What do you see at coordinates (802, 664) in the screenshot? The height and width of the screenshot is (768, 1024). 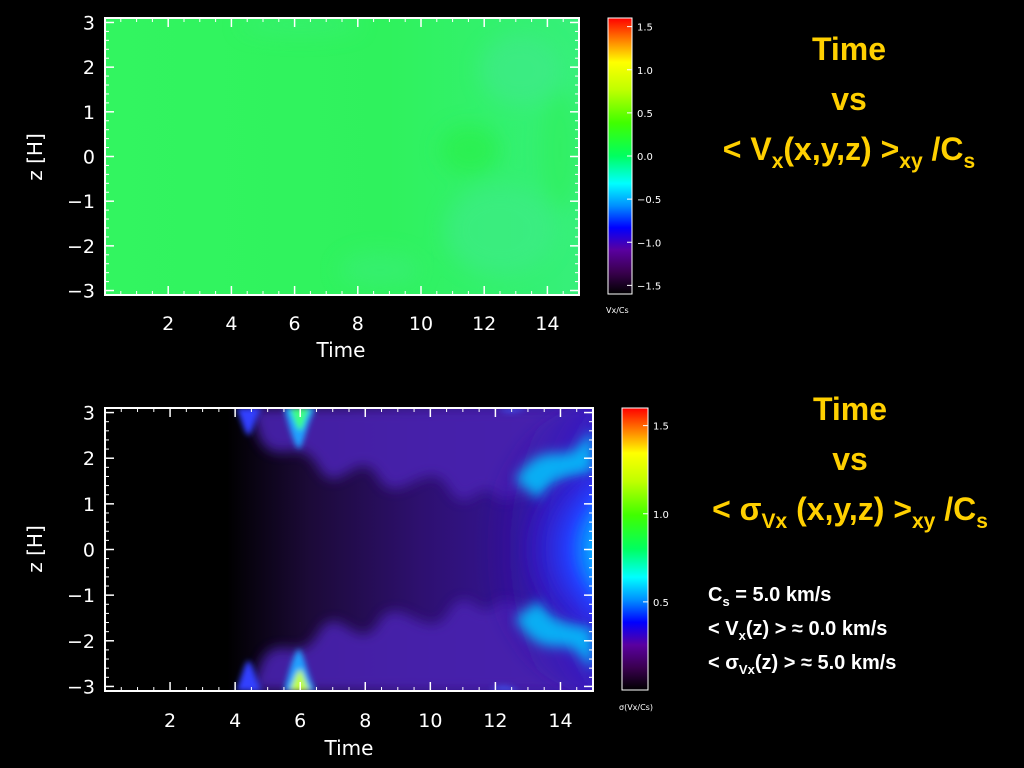 I see `sigma-vx-line: < σVx(z) > ≈ 5.0 km/s` at bounding box center [802, 664].